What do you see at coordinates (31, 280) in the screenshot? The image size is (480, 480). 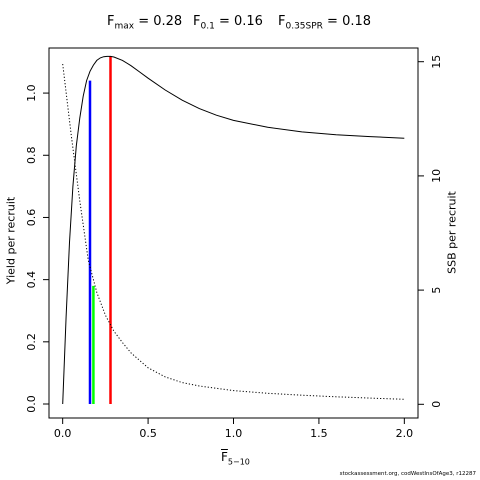 I see `y-left-tick-label: 0.4` at bounding box center [31, 280].